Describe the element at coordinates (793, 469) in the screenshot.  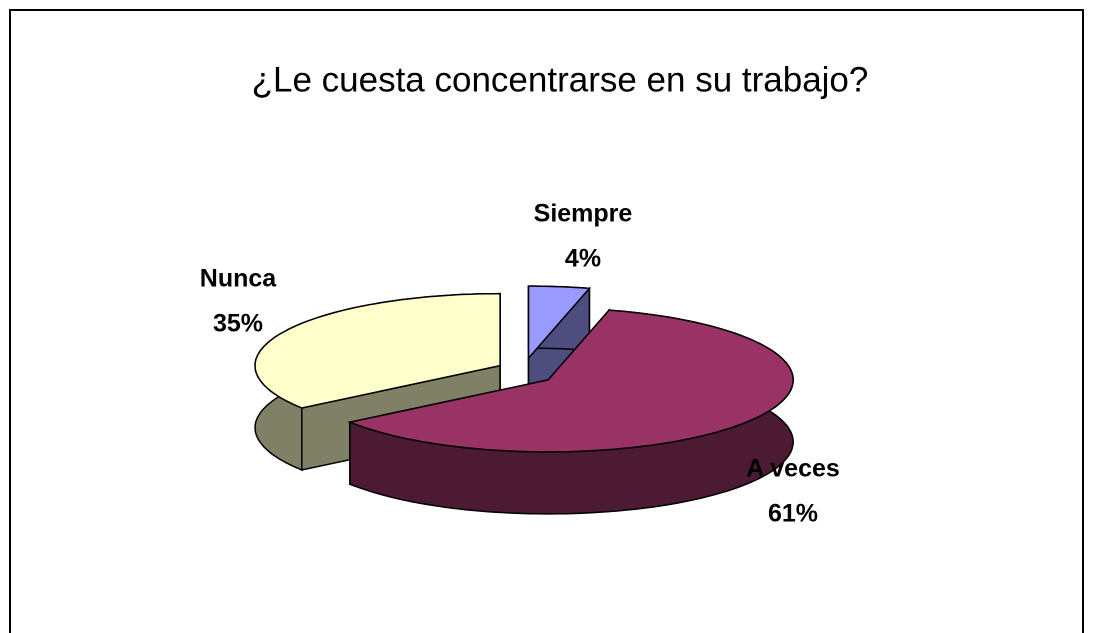
I see `data-label-name: A veces` at that location.